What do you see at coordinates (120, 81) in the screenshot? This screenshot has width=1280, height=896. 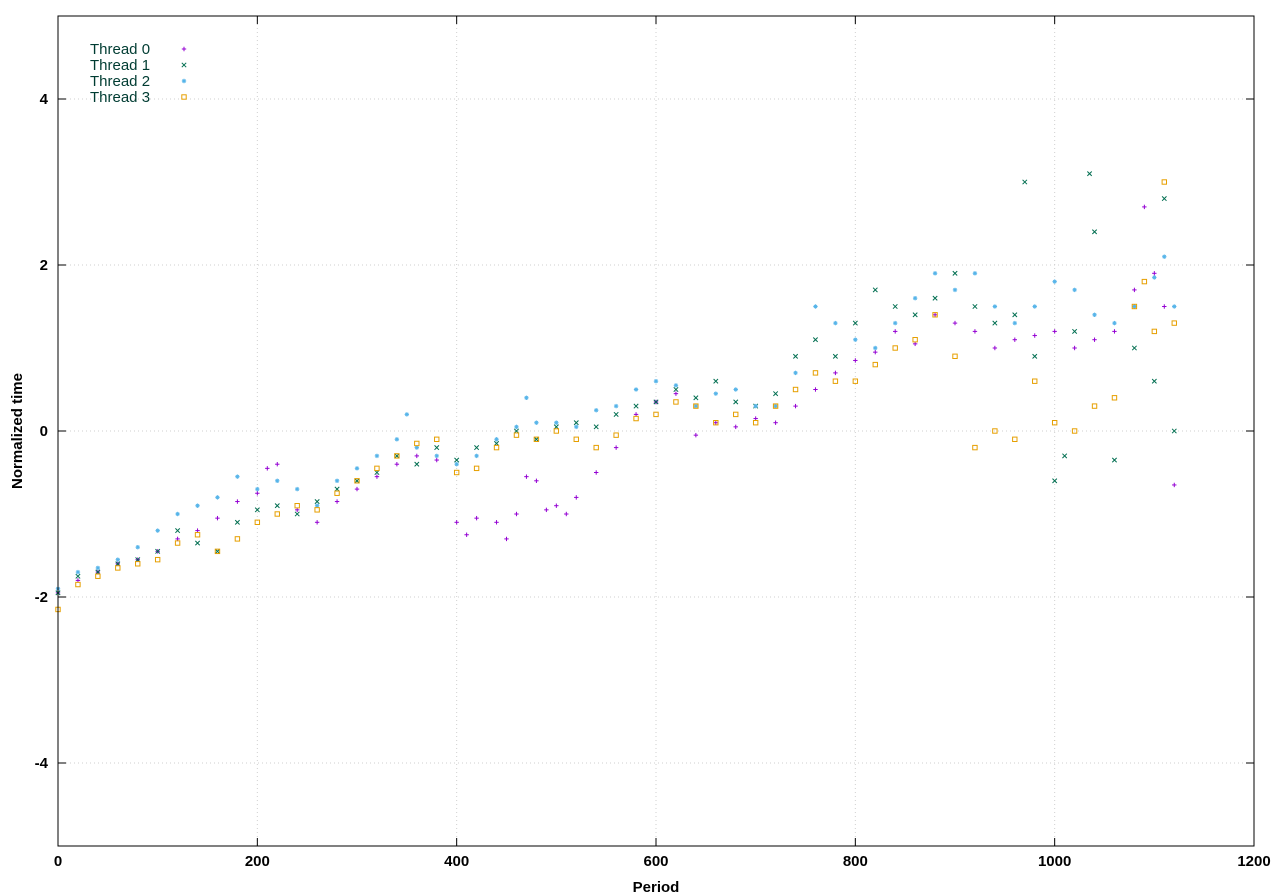 I see `legend-label: Thread 2` at bounding box center [120, 81].